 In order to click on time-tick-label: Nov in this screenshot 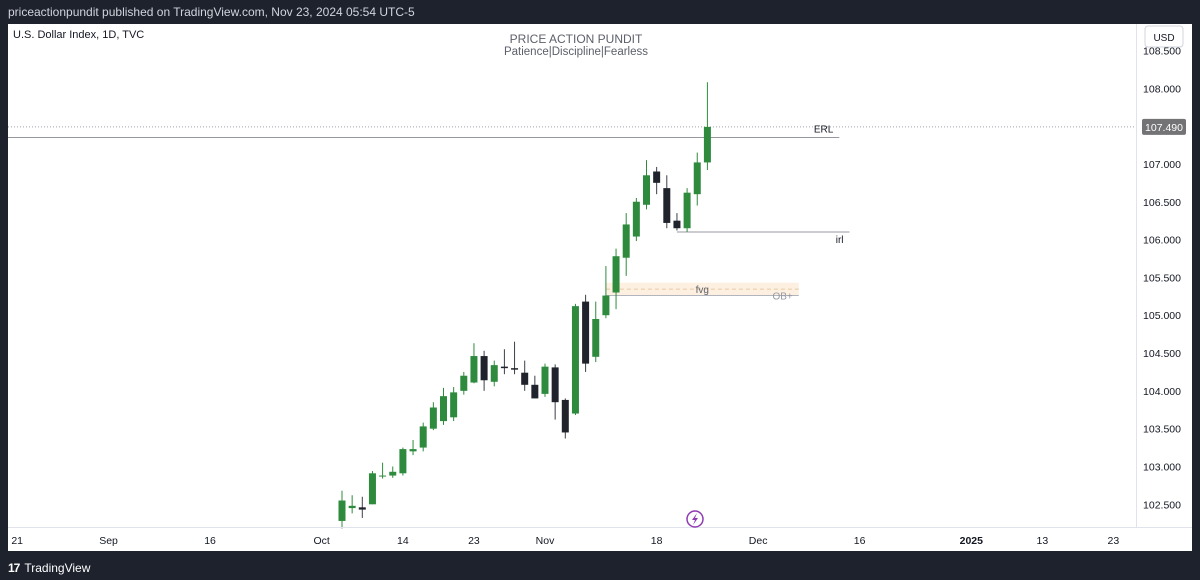, I will do `click(545, 541)`.